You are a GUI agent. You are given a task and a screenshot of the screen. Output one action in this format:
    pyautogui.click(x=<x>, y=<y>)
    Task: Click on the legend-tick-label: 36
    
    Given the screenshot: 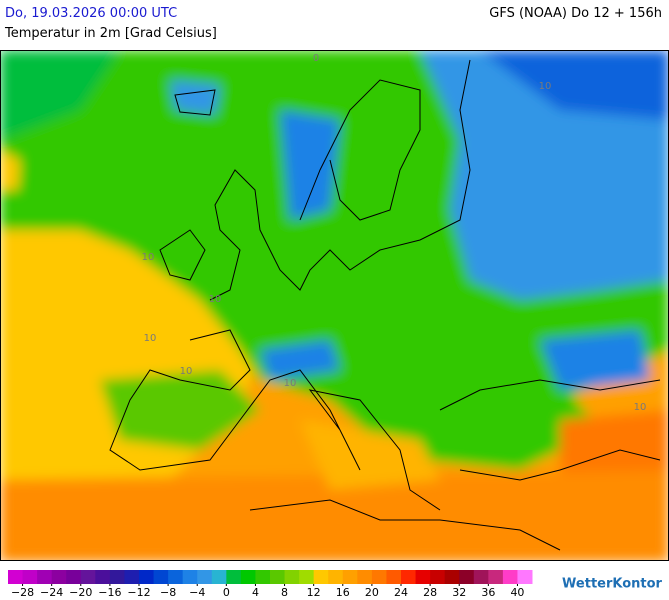 What is the action you would take?
    pyautogui.click(x=488, y=592)
    